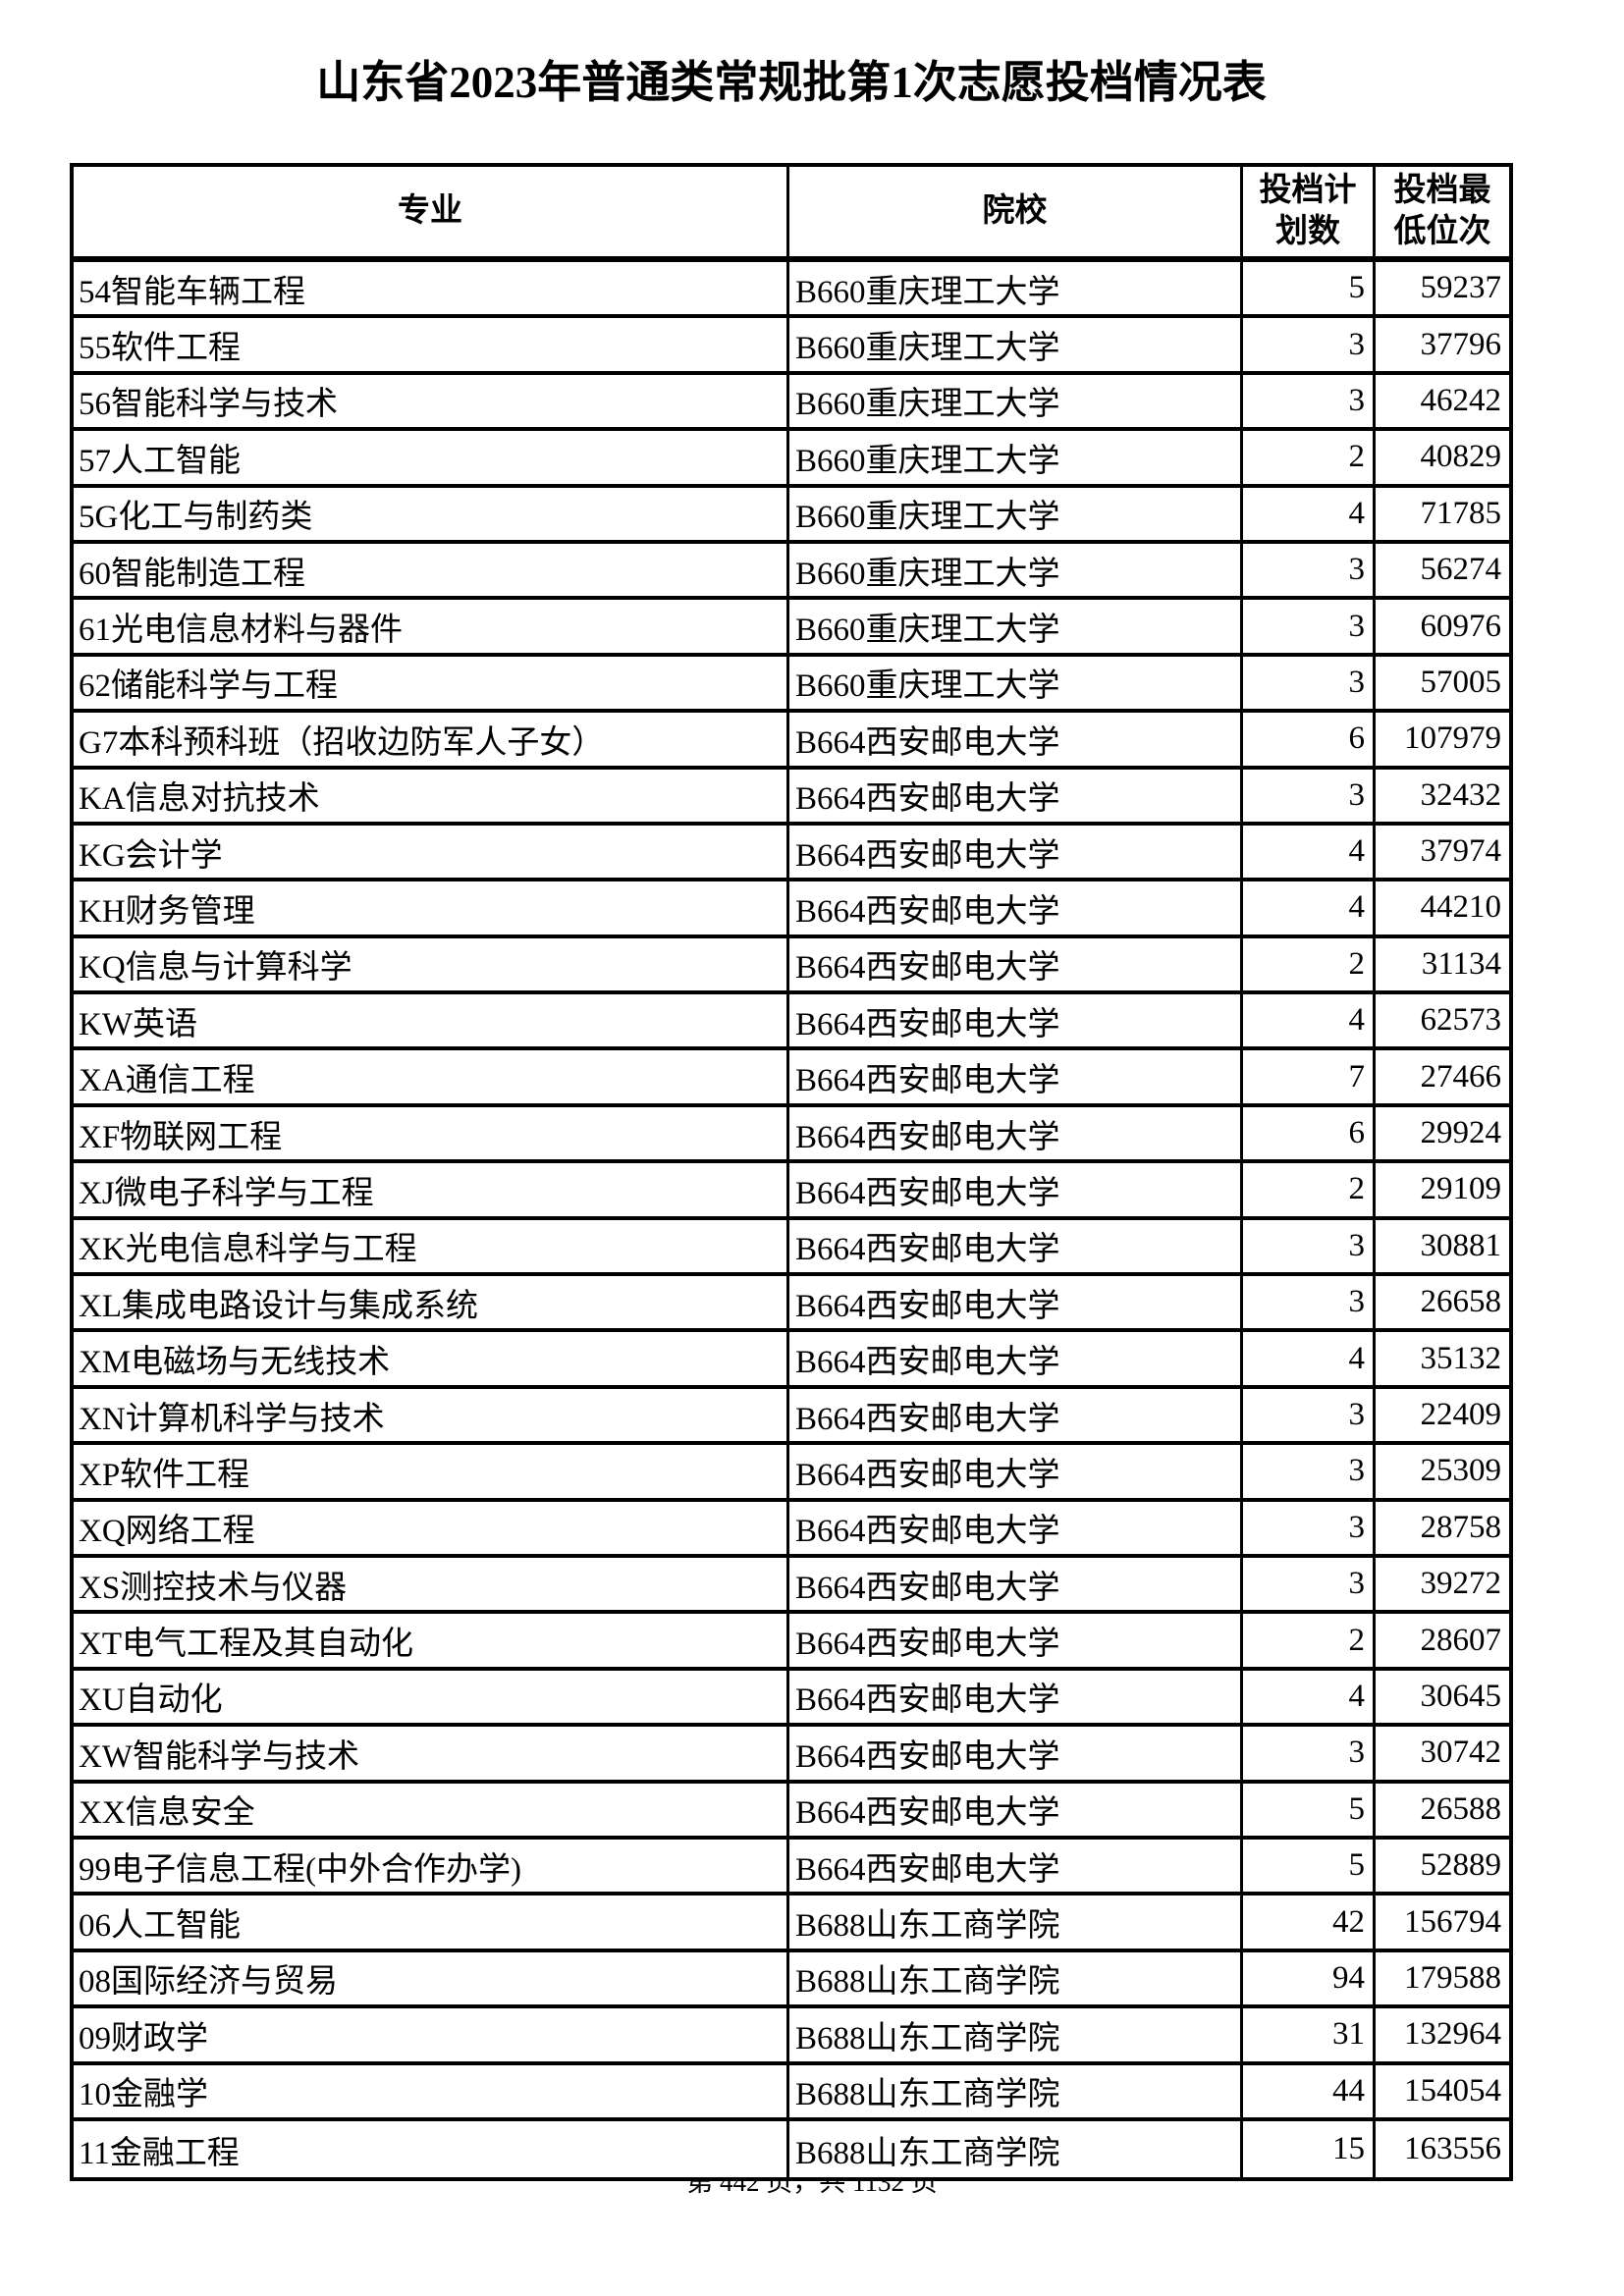 This screenshot has height=2296, width=1624. What do you see at coordinates (1442, 798) in the screenshot?
I see `rank-cell: 32432` at bounding box center [1442, 798].